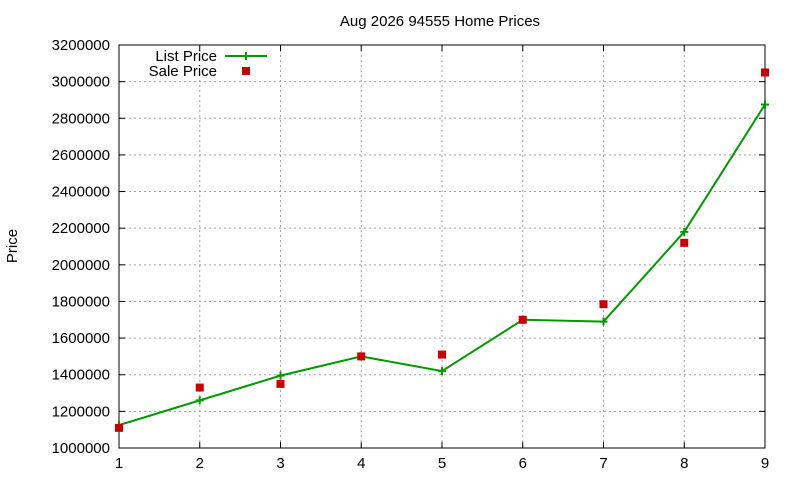  Describe the element at coordinates (81, 375) in the screenshot. I see `y-tick-label: 1400000` at that location.